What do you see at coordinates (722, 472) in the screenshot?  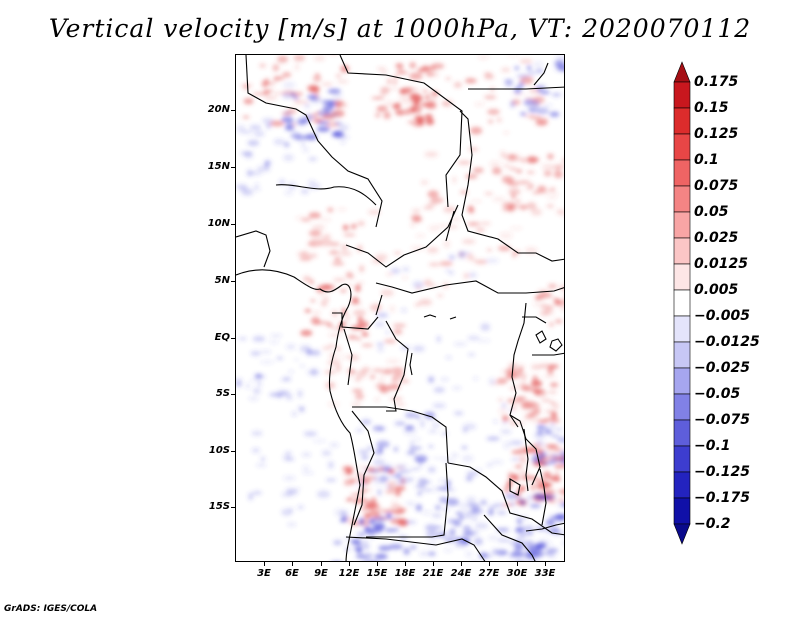 I see `colorbar-level-label: −0.125` at bounding box center [722, 472].